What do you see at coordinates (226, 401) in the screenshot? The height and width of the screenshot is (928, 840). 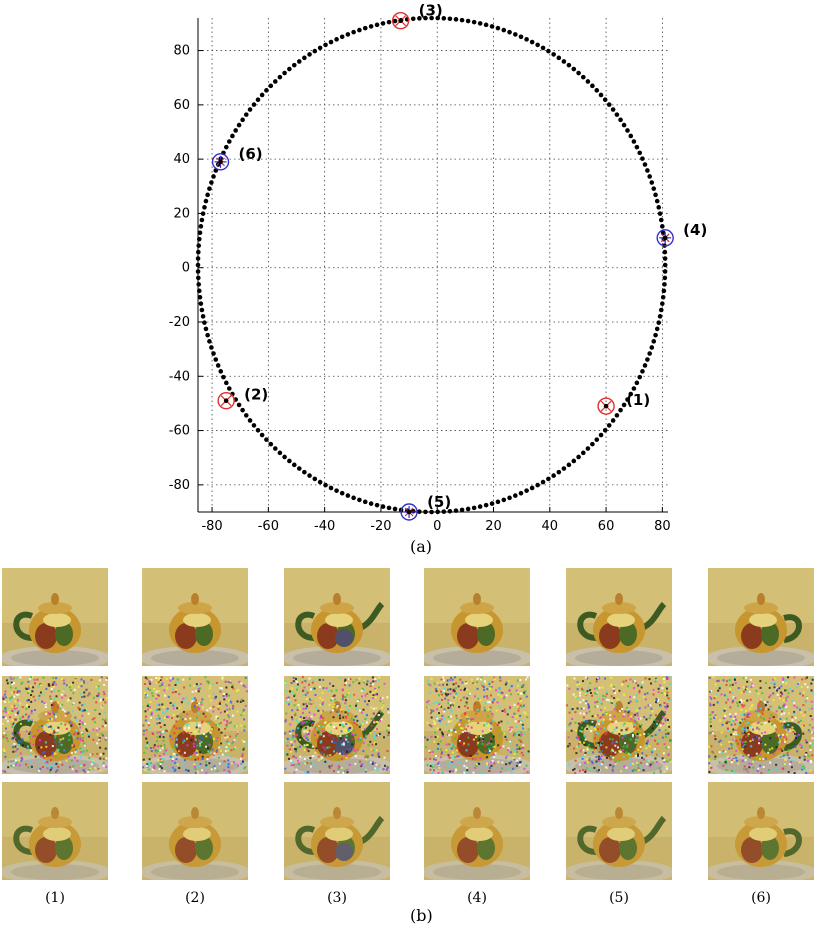 I see `view-marker-ring` at bounding box center [226, 401].